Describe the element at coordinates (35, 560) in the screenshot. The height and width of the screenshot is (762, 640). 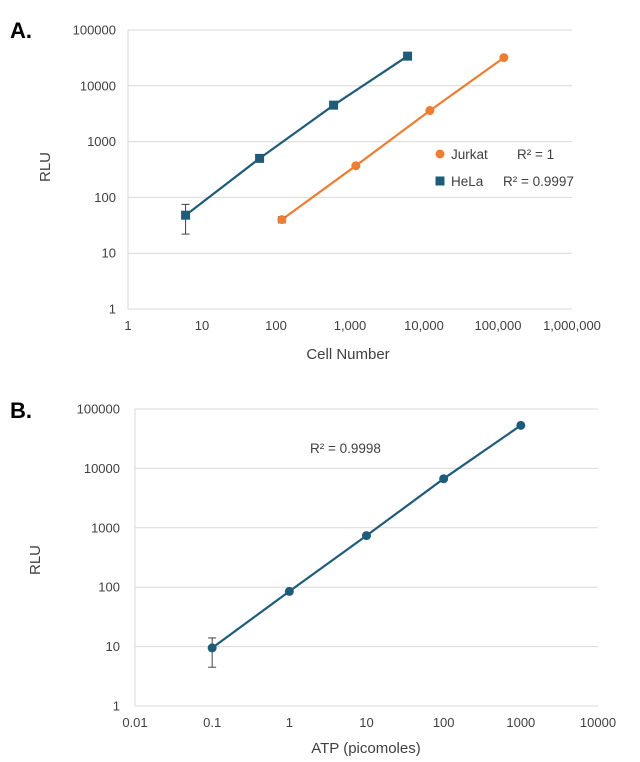
I see `y-axis-label-b: RLU` at that location.